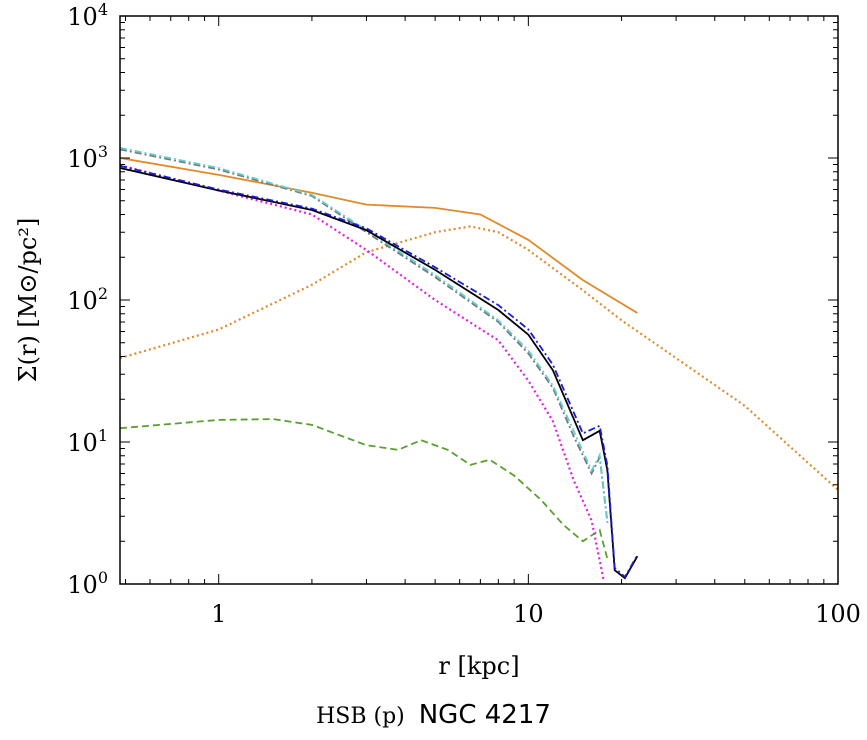 The image size is (867, 740). What do you see at coordinates (218, 614) in the screenshot?
I see `x-tick-label: 1` at bounding box center [218, 614].